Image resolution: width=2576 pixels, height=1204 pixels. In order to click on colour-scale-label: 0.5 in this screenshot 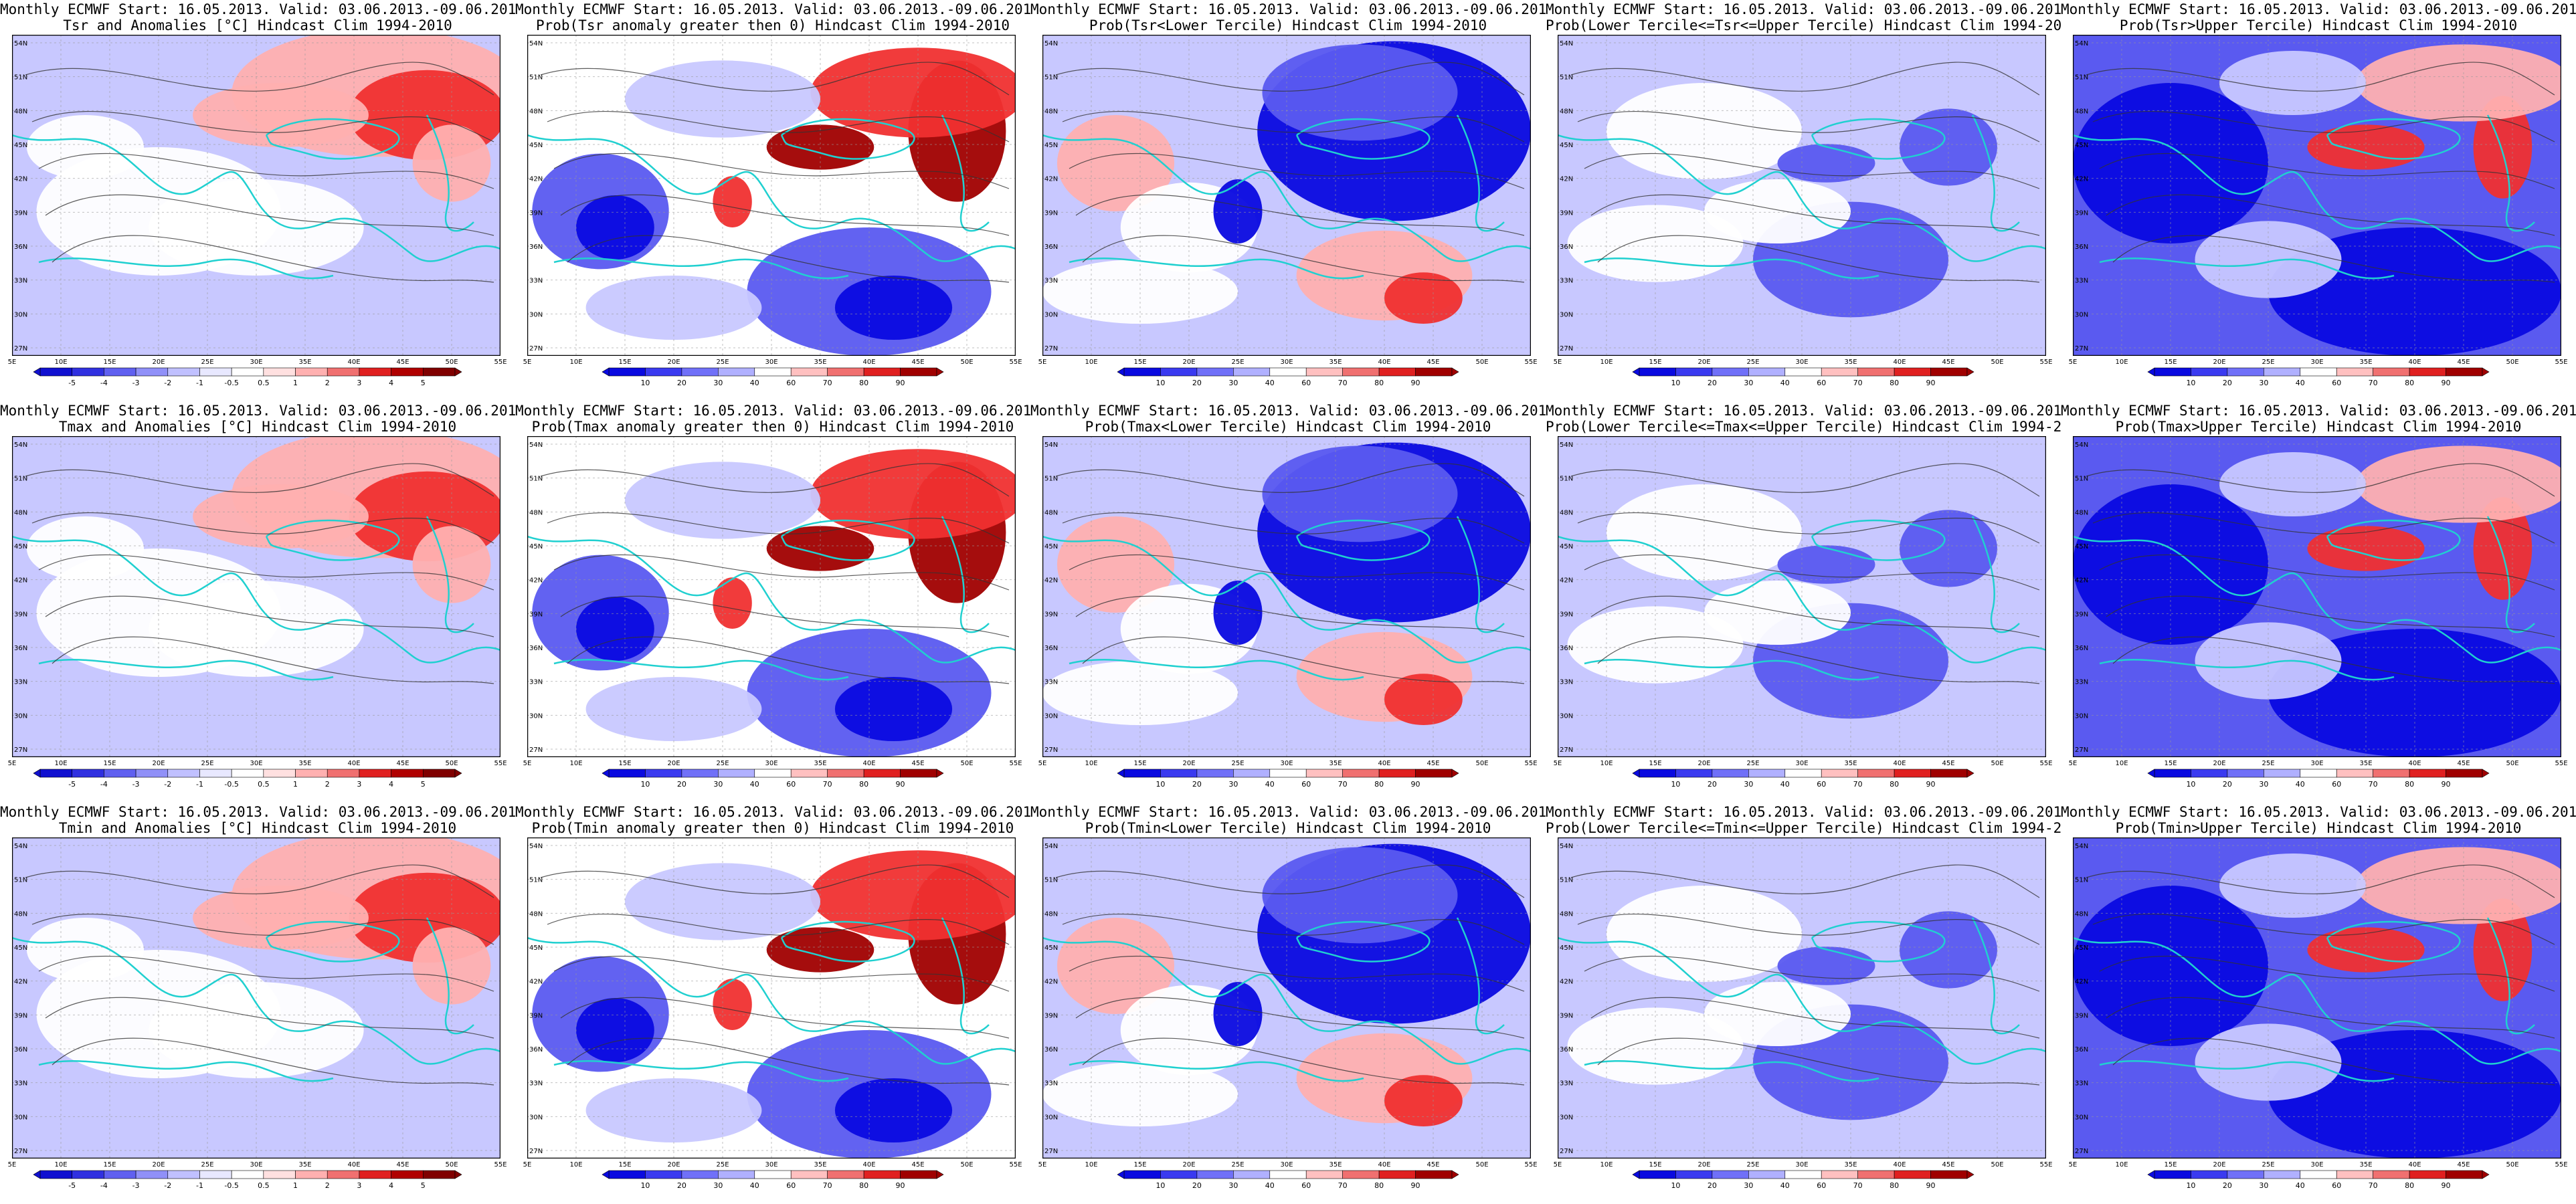, I will do `click(264, 383)`.